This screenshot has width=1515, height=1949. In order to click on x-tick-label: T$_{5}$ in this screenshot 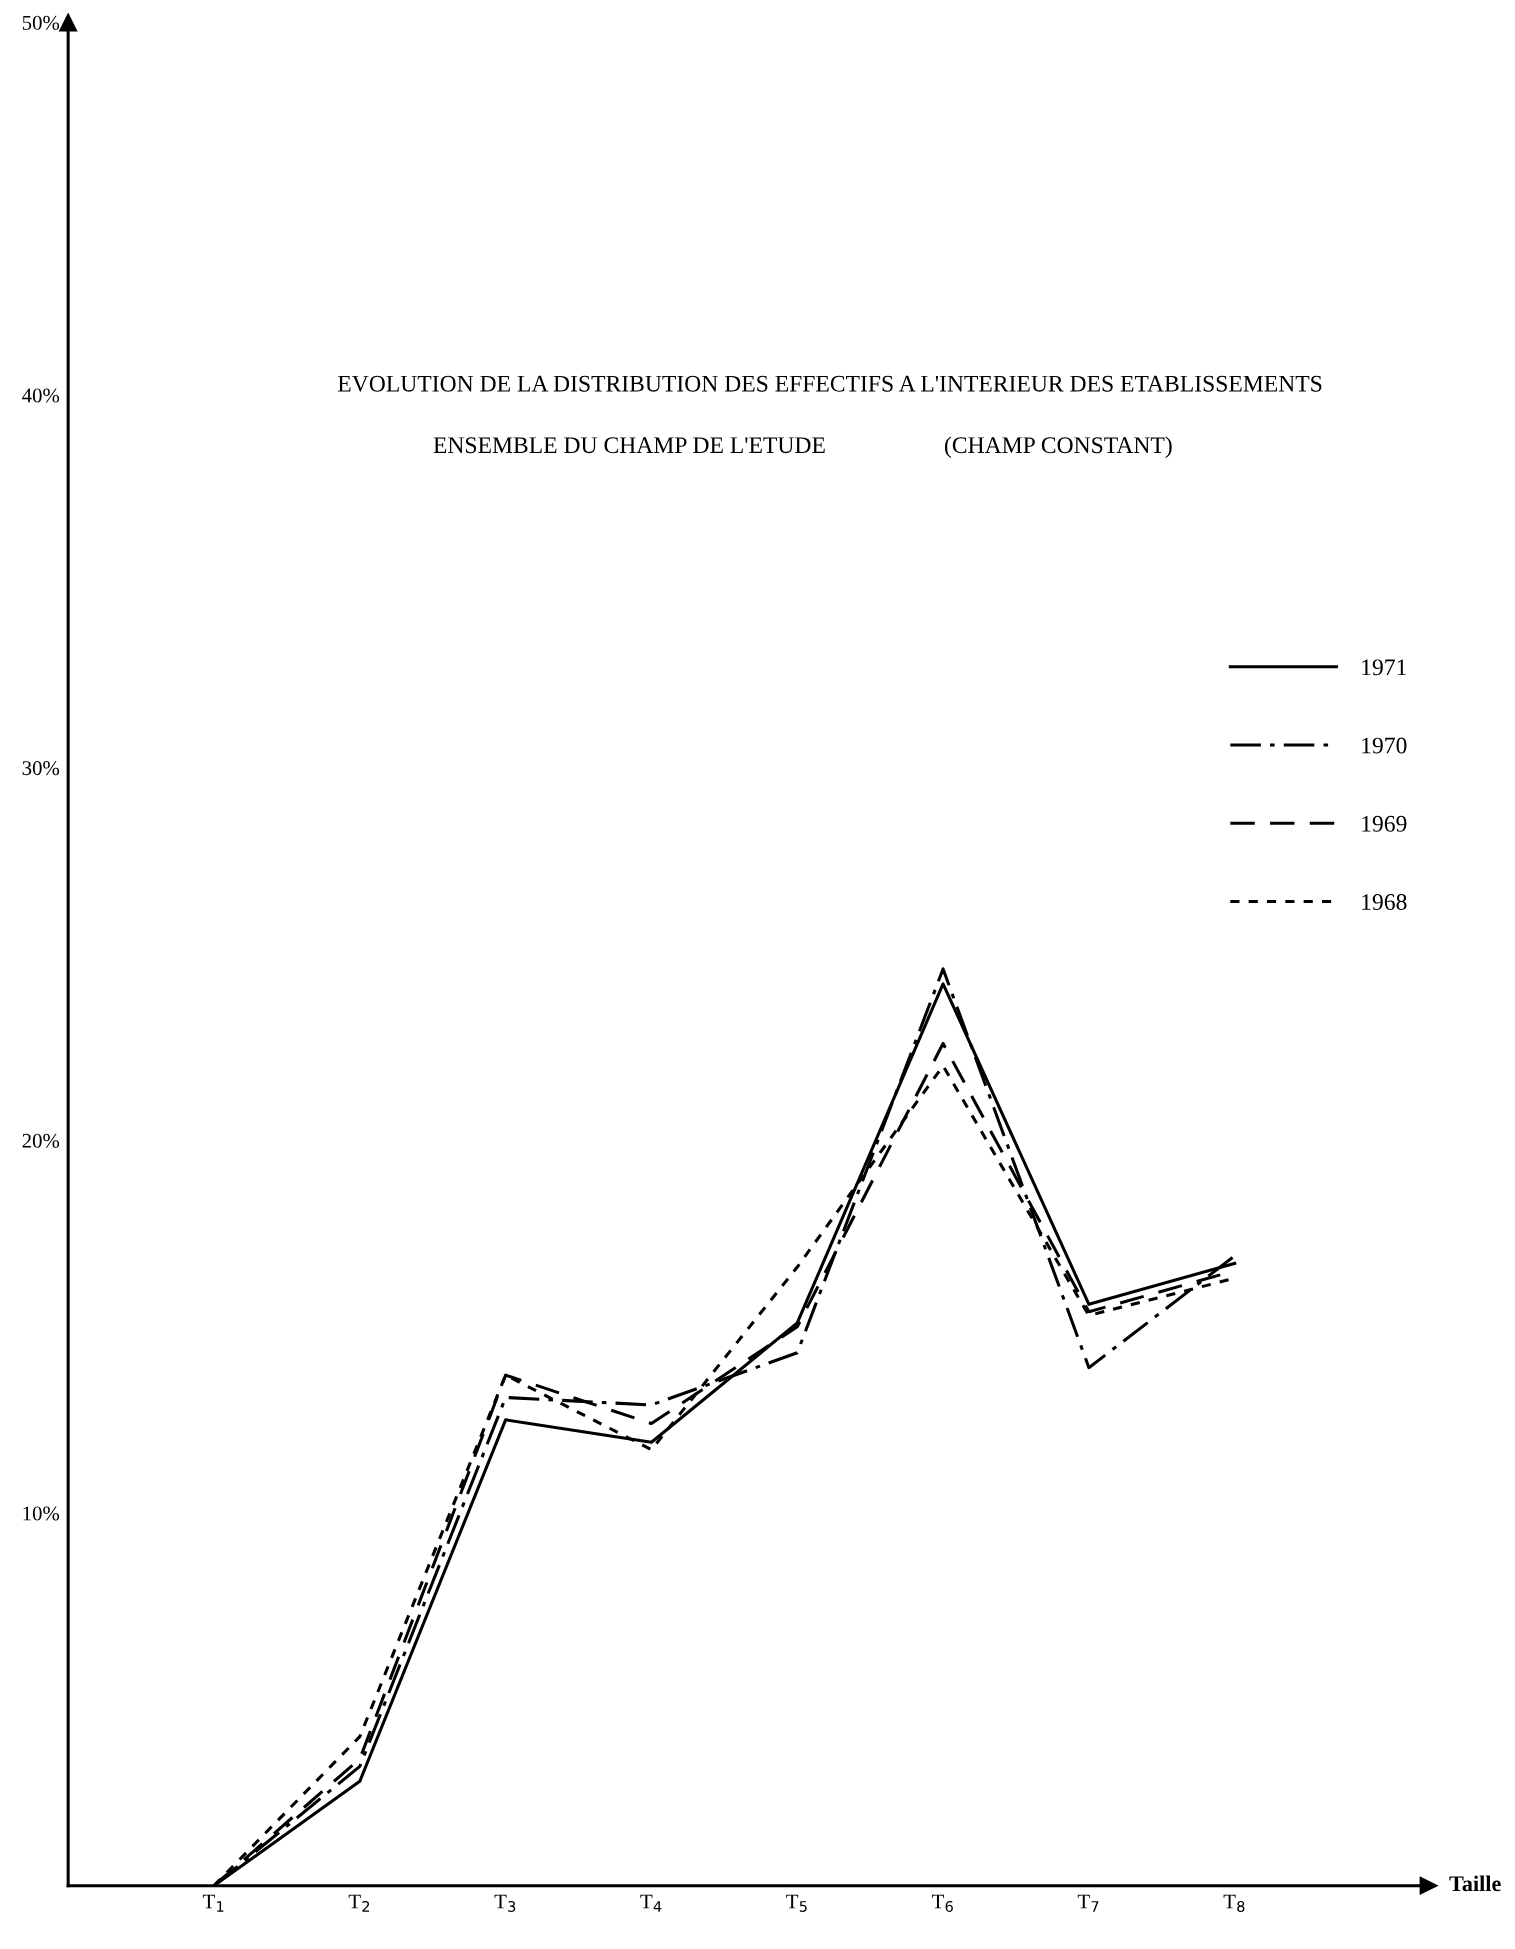, I will do `click(796, 1903)`.